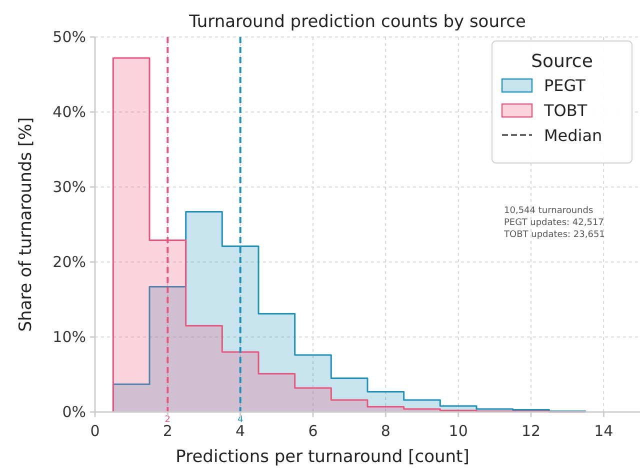  I want to click on x-tick-label: 4, so click(241, 431).